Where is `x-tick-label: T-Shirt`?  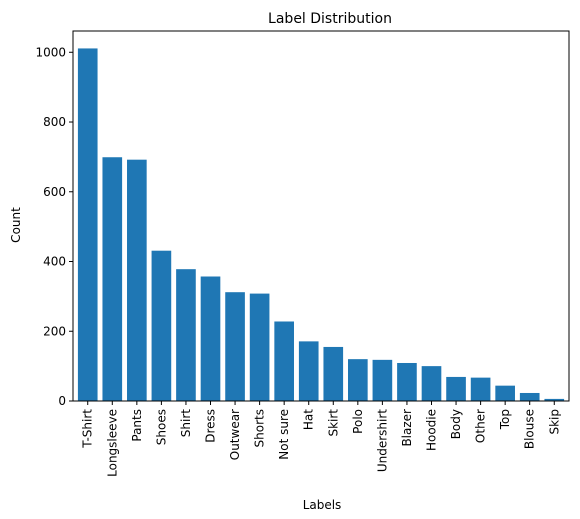 x-tick-label: T-Shirt is located at coordinates (88, 429).